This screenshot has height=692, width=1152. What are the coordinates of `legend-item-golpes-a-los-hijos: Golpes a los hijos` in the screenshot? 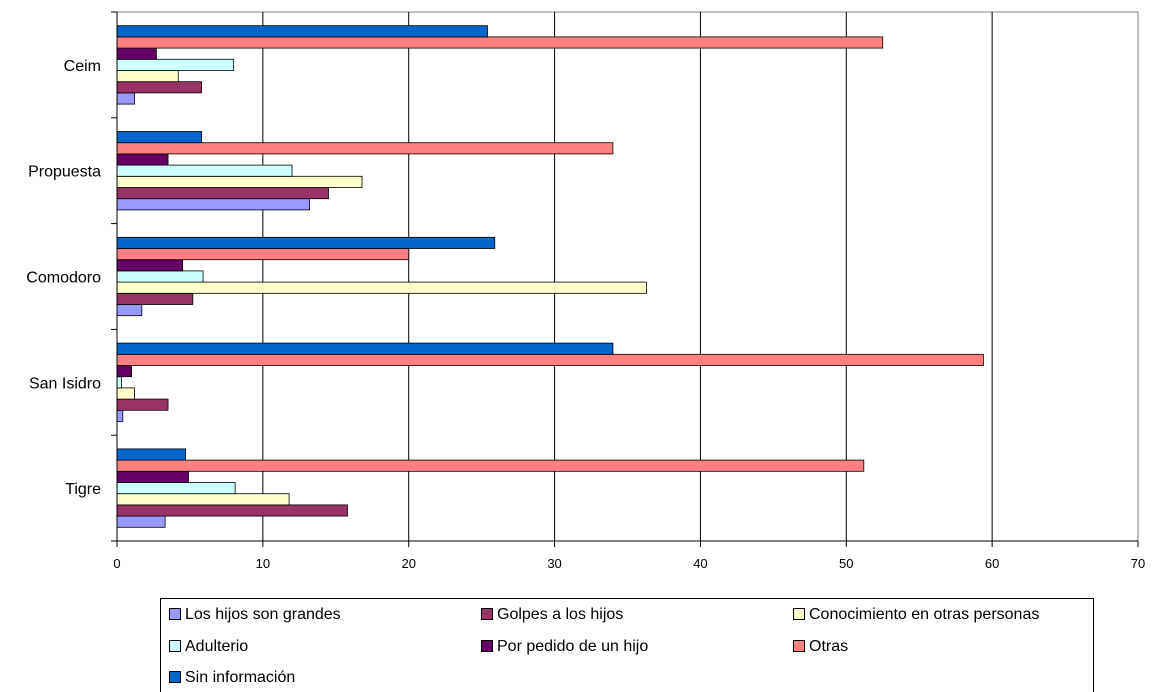 It's located at (552, 615).